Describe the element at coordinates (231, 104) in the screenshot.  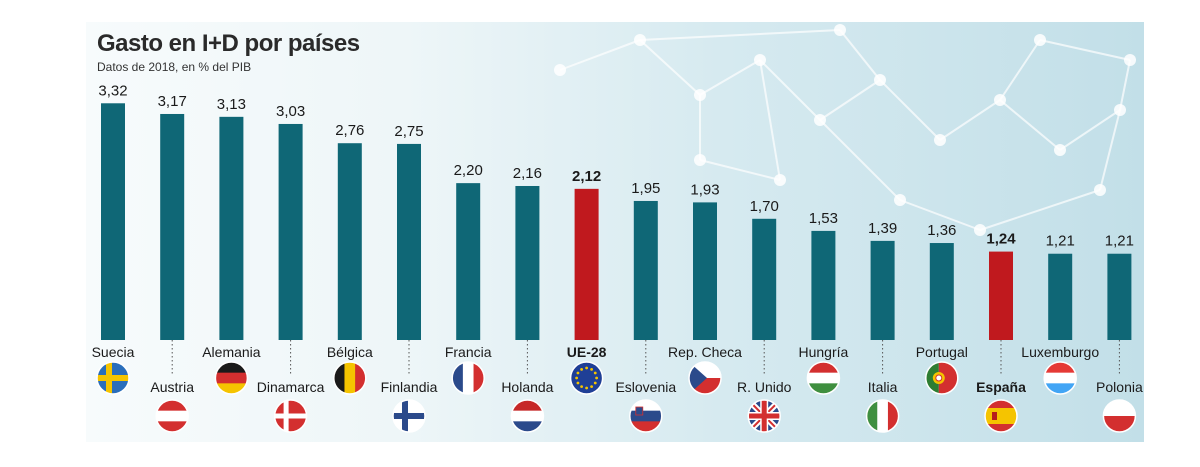
I see `value-label: 3,13` at that location.